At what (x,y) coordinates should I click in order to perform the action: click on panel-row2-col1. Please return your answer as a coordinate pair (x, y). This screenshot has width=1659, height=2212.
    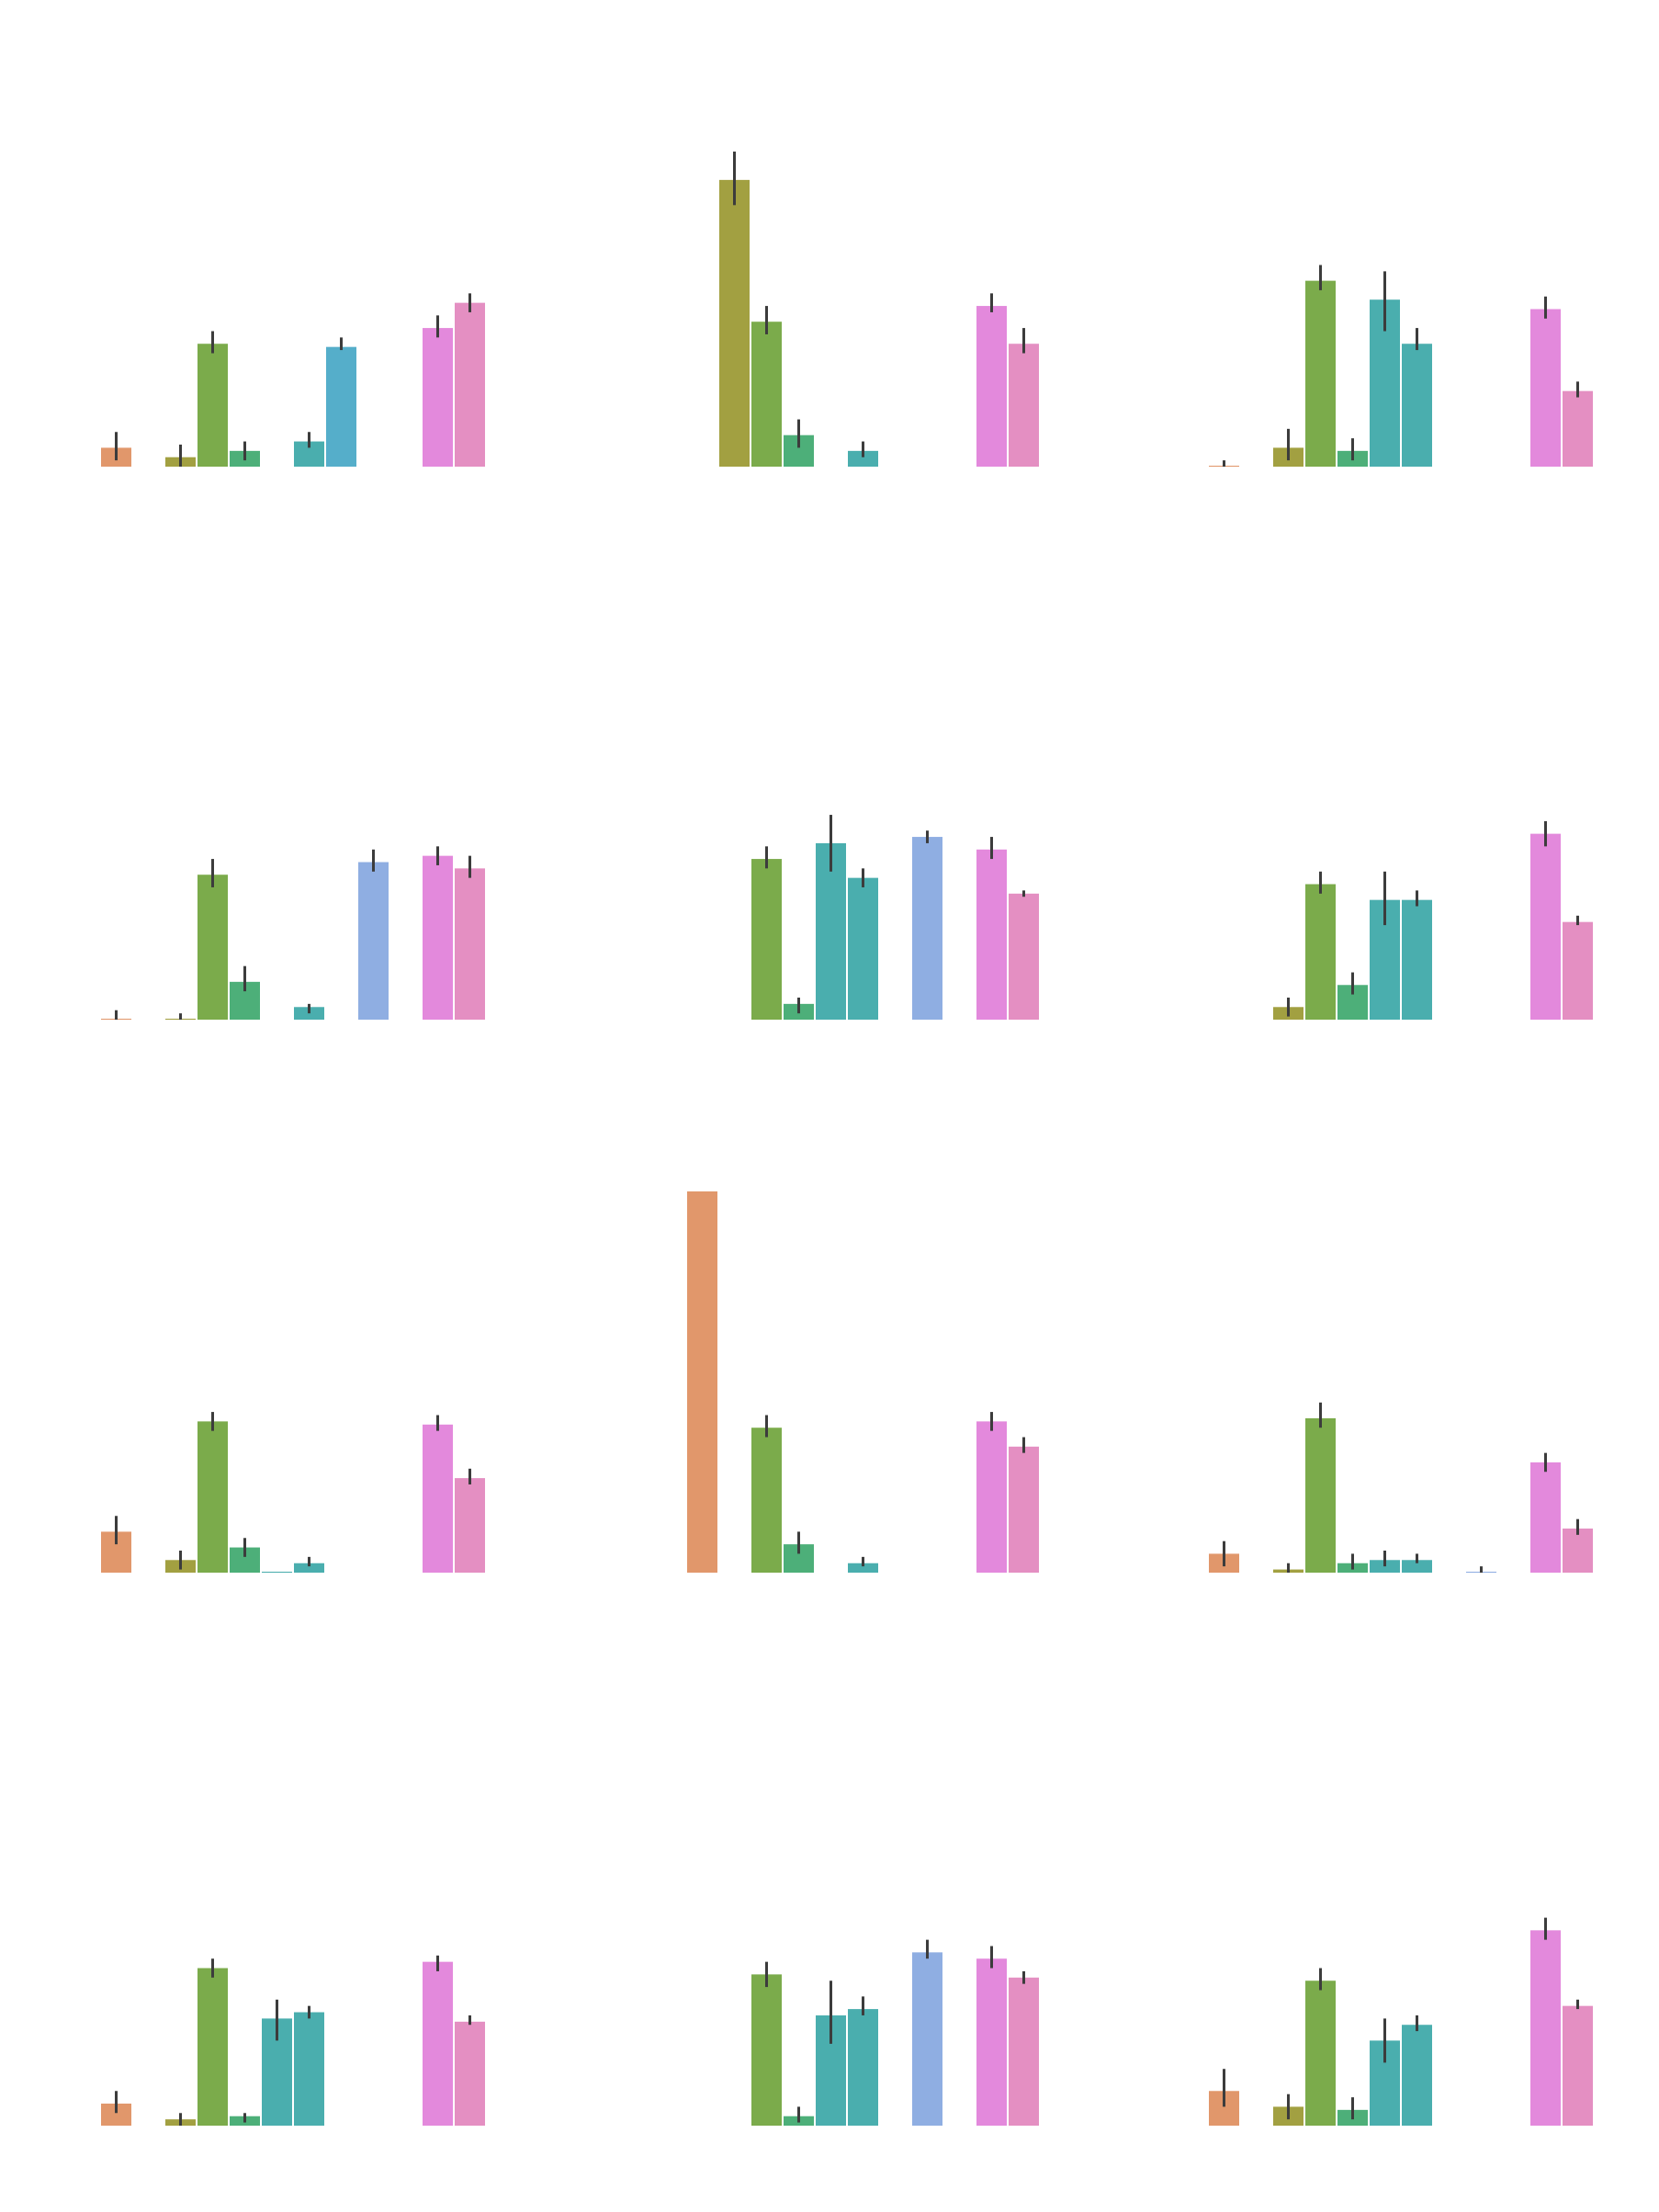
    Looking at the image, I should click on (293, 933).